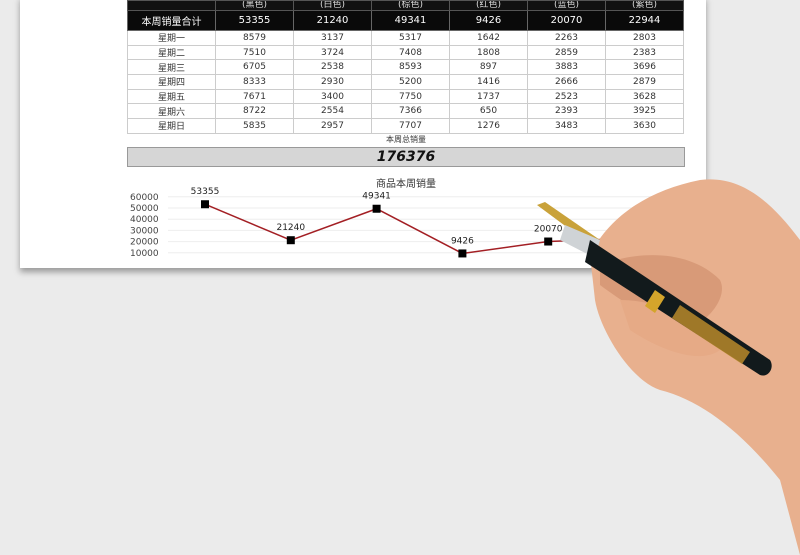 The width and height of the screenshot is (800, 555). What do you see at coordinates (405, 126) in the screenshot?
I see `table-row: 星期日 5835 2957 7707 1276 3483 3630` at bounding box center [405, 126].